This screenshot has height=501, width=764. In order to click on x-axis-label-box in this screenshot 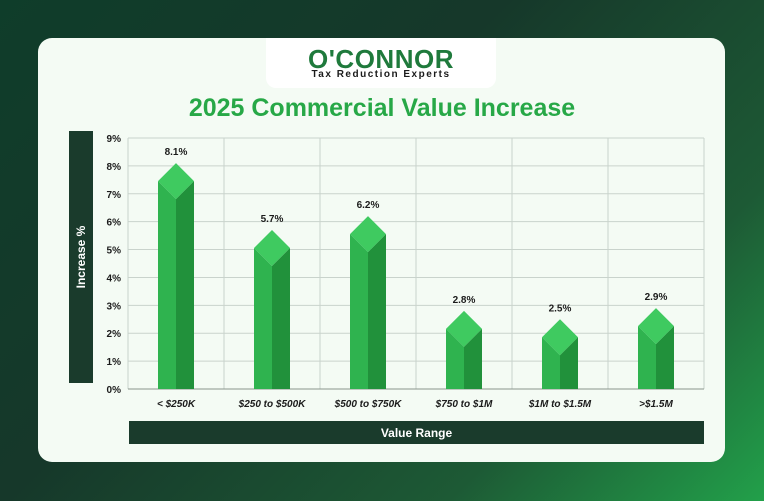, I will do `click(416, 432)`.